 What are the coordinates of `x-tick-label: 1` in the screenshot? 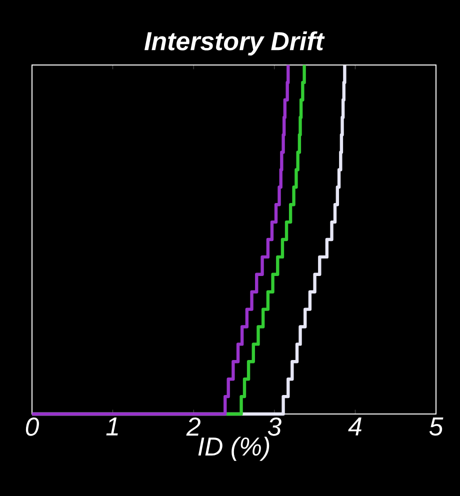 It's located at (112, 427).